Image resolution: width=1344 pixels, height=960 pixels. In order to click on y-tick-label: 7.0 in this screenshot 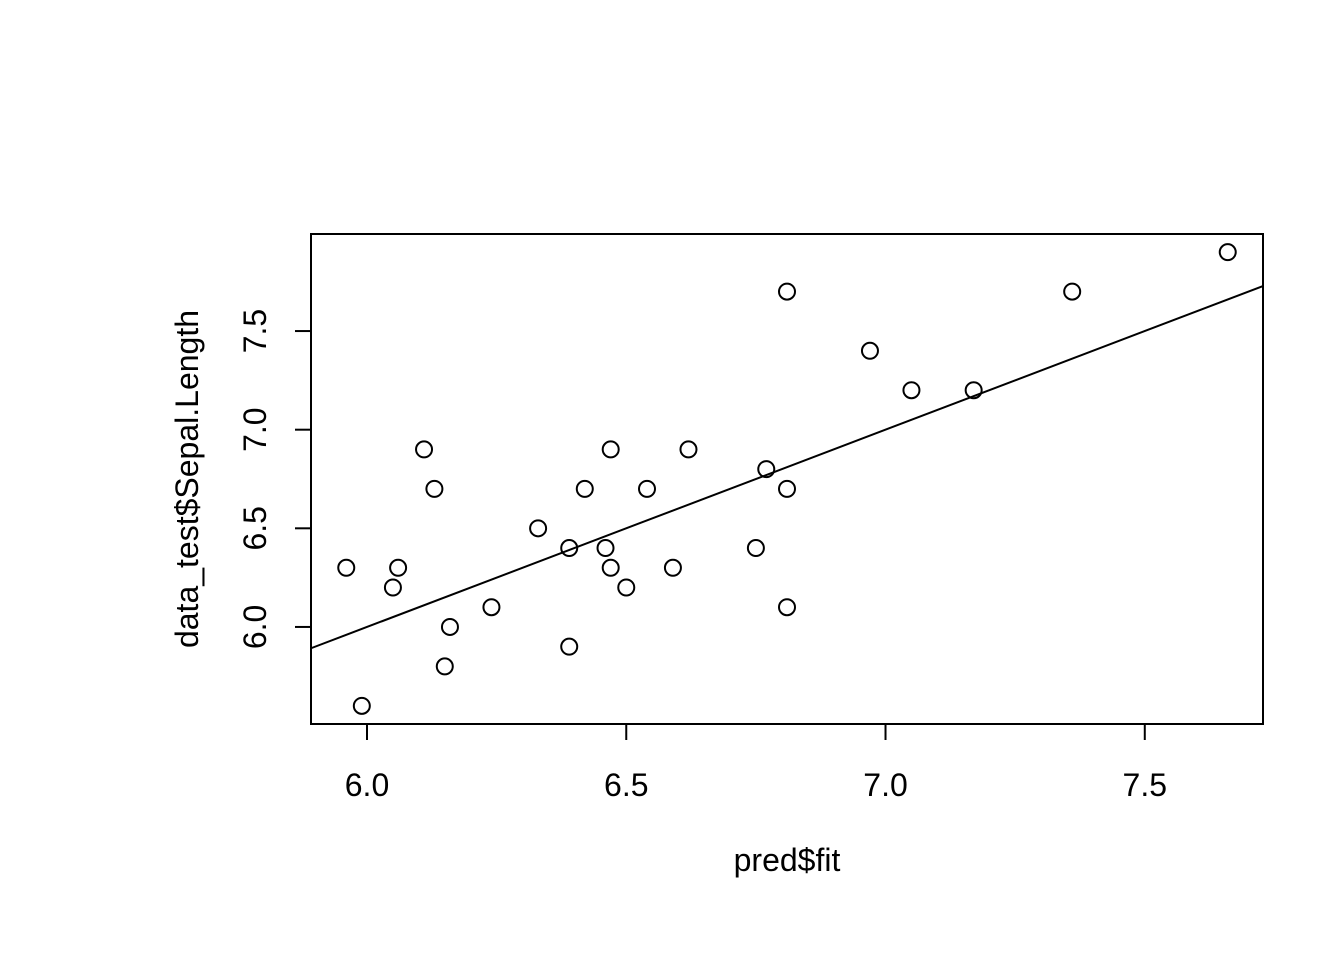, I will do `click(255, 429)`.